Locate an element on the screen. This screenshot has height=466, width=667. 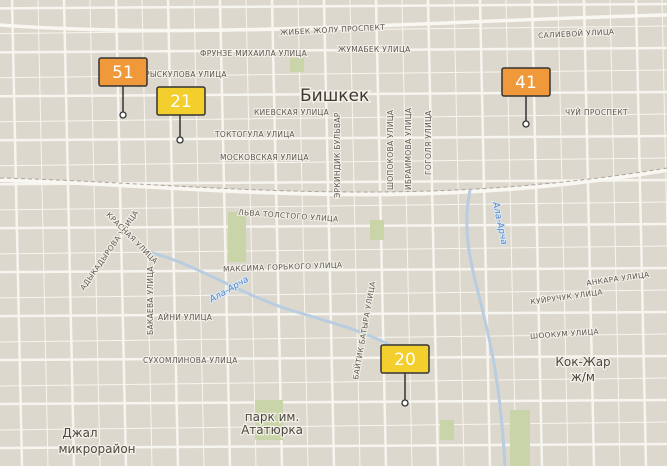
street-label: БАКАЕВА УЛИЦА is located at coordinates (150, 300).